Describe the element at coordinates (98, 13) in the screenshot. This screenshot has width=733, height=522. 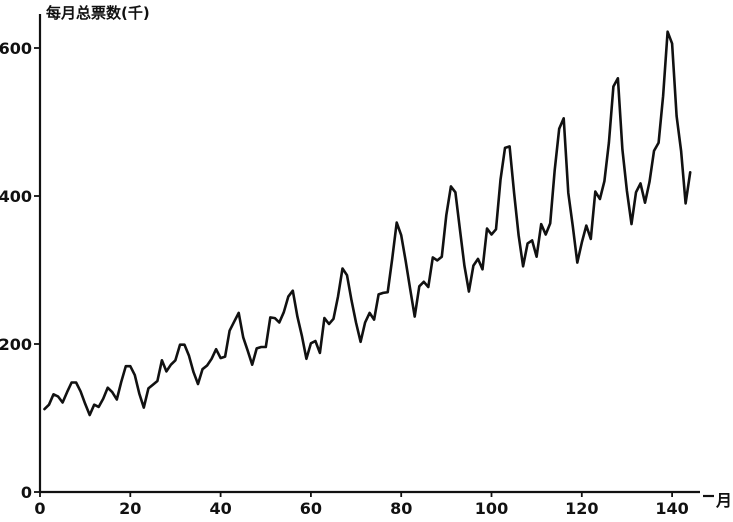
I see `y-axis-title: 每月总票数(千)` at that location.